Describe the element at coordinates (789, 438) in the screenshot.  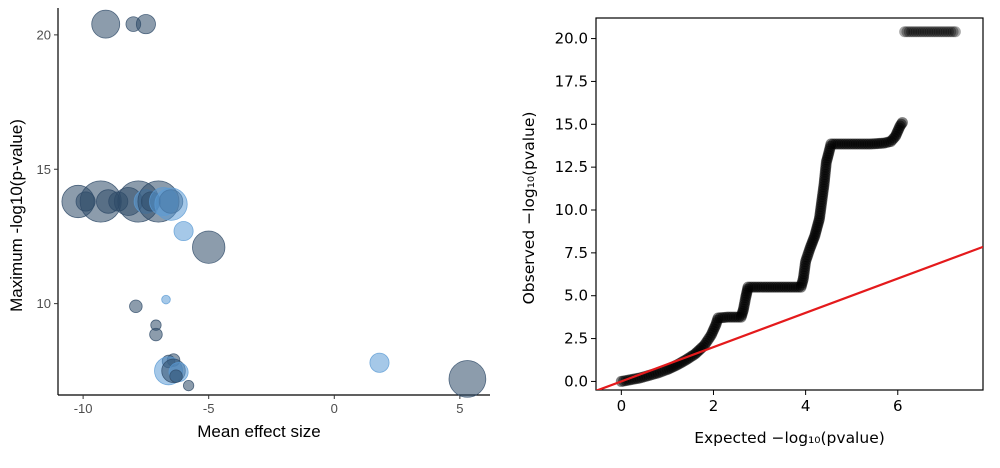
I see `x-axis-title: Expected −log₁₀(pvalue)` at that location.